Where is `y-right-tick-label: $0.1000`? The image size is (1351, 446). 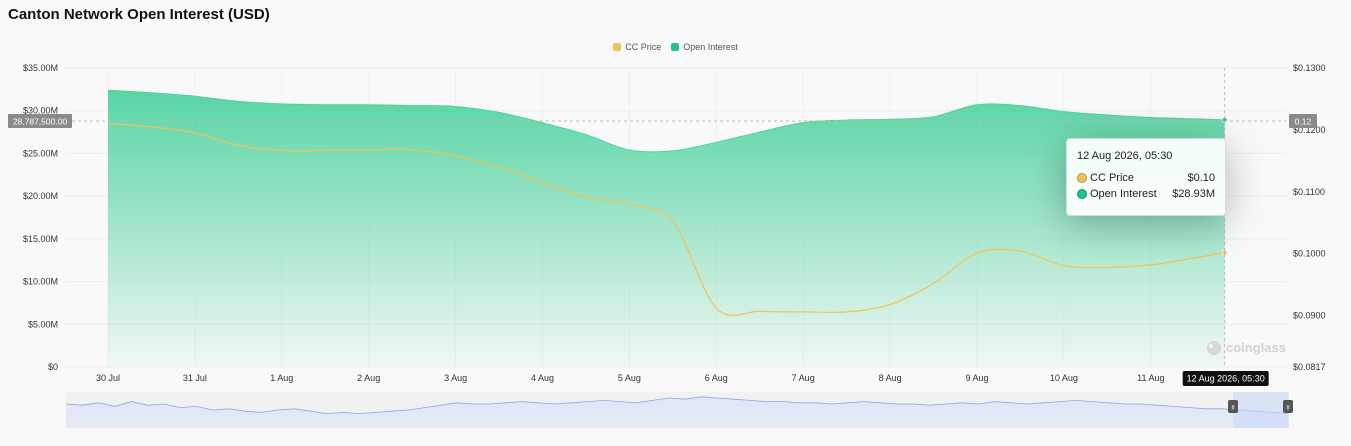 y-right-tick-label: $0.1000 is located at coordinates (1309, 254).